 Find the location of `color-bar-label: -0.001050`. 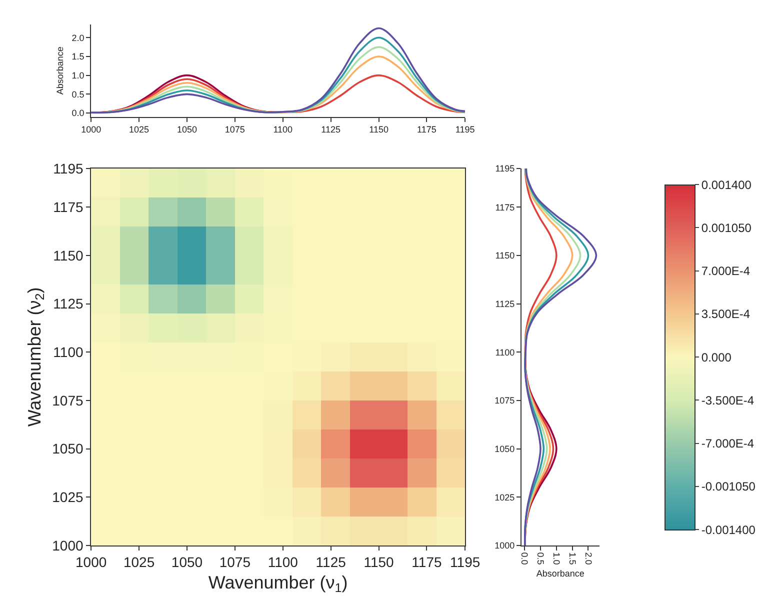

color-bar-label: -0.001050 is located at coordinates (728, 487).